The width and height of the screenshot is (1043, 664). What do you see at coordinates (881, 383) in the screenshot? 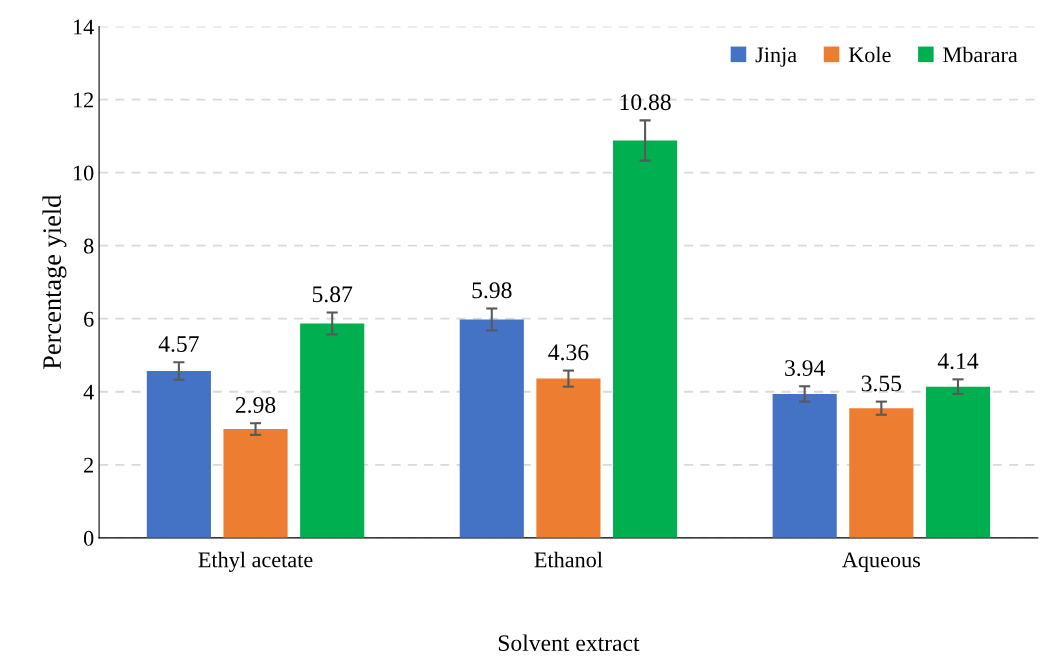
I see `data-label: 3.55` at bounding box center [881, 383].